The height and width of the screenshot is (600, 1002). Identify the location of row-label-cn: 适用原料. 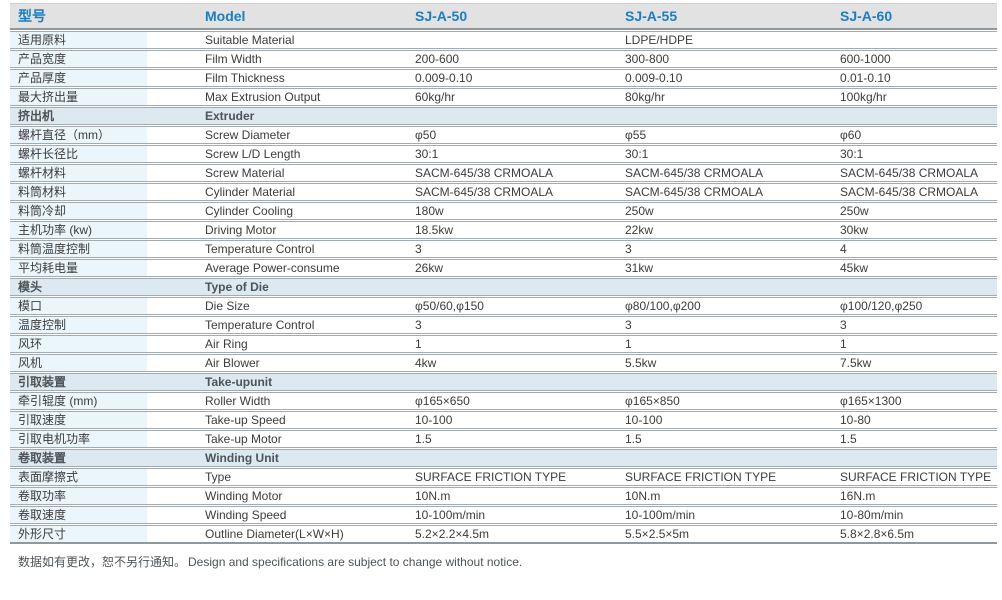
(78, 40).